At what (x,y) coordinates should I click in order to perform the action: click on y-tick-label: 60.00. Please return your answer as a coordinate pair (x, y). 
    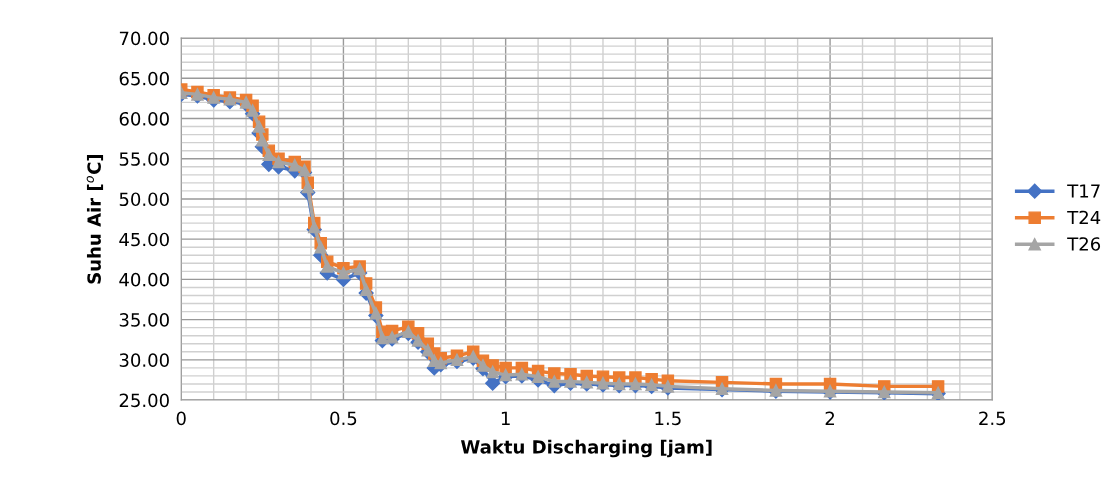
    Looking at the image, I should click on (144, 118).